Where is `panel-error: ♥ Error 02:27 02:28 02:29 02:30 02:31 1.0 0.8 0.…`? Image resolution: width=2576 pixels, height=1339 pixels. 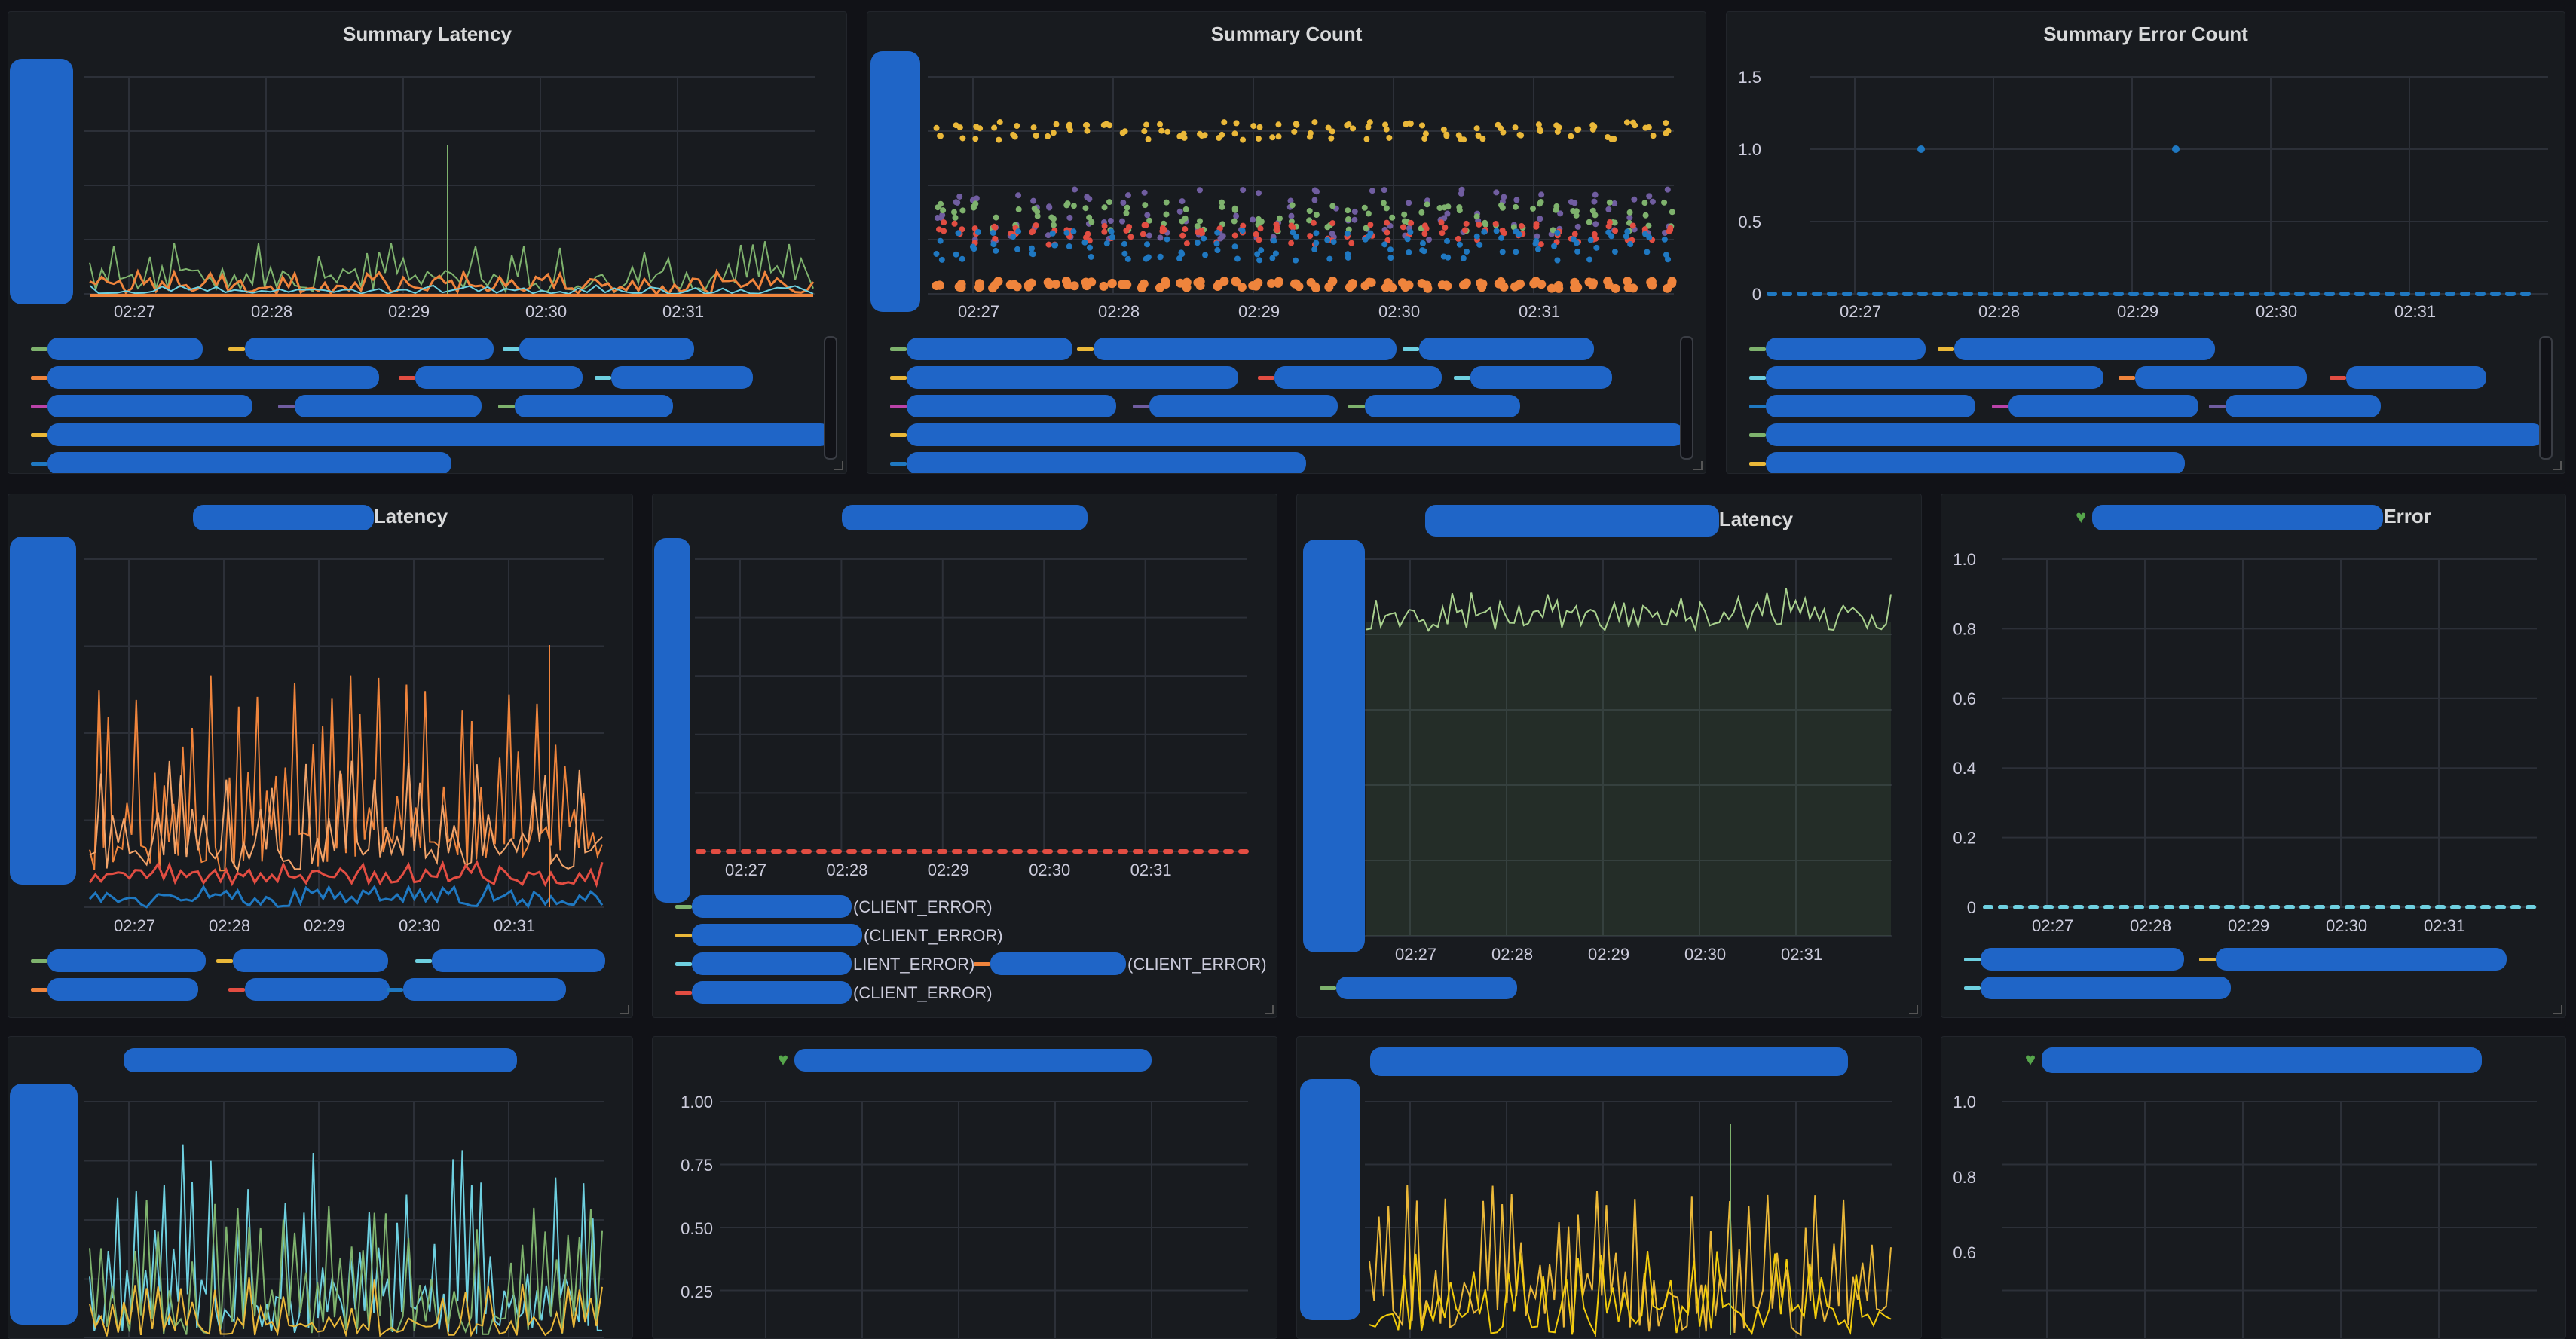
panel-error: ♥ Error 02:27 02:28 02:29 02:30 02:31 1.0 0.8 0.… is located at coordinates (2253, 756).